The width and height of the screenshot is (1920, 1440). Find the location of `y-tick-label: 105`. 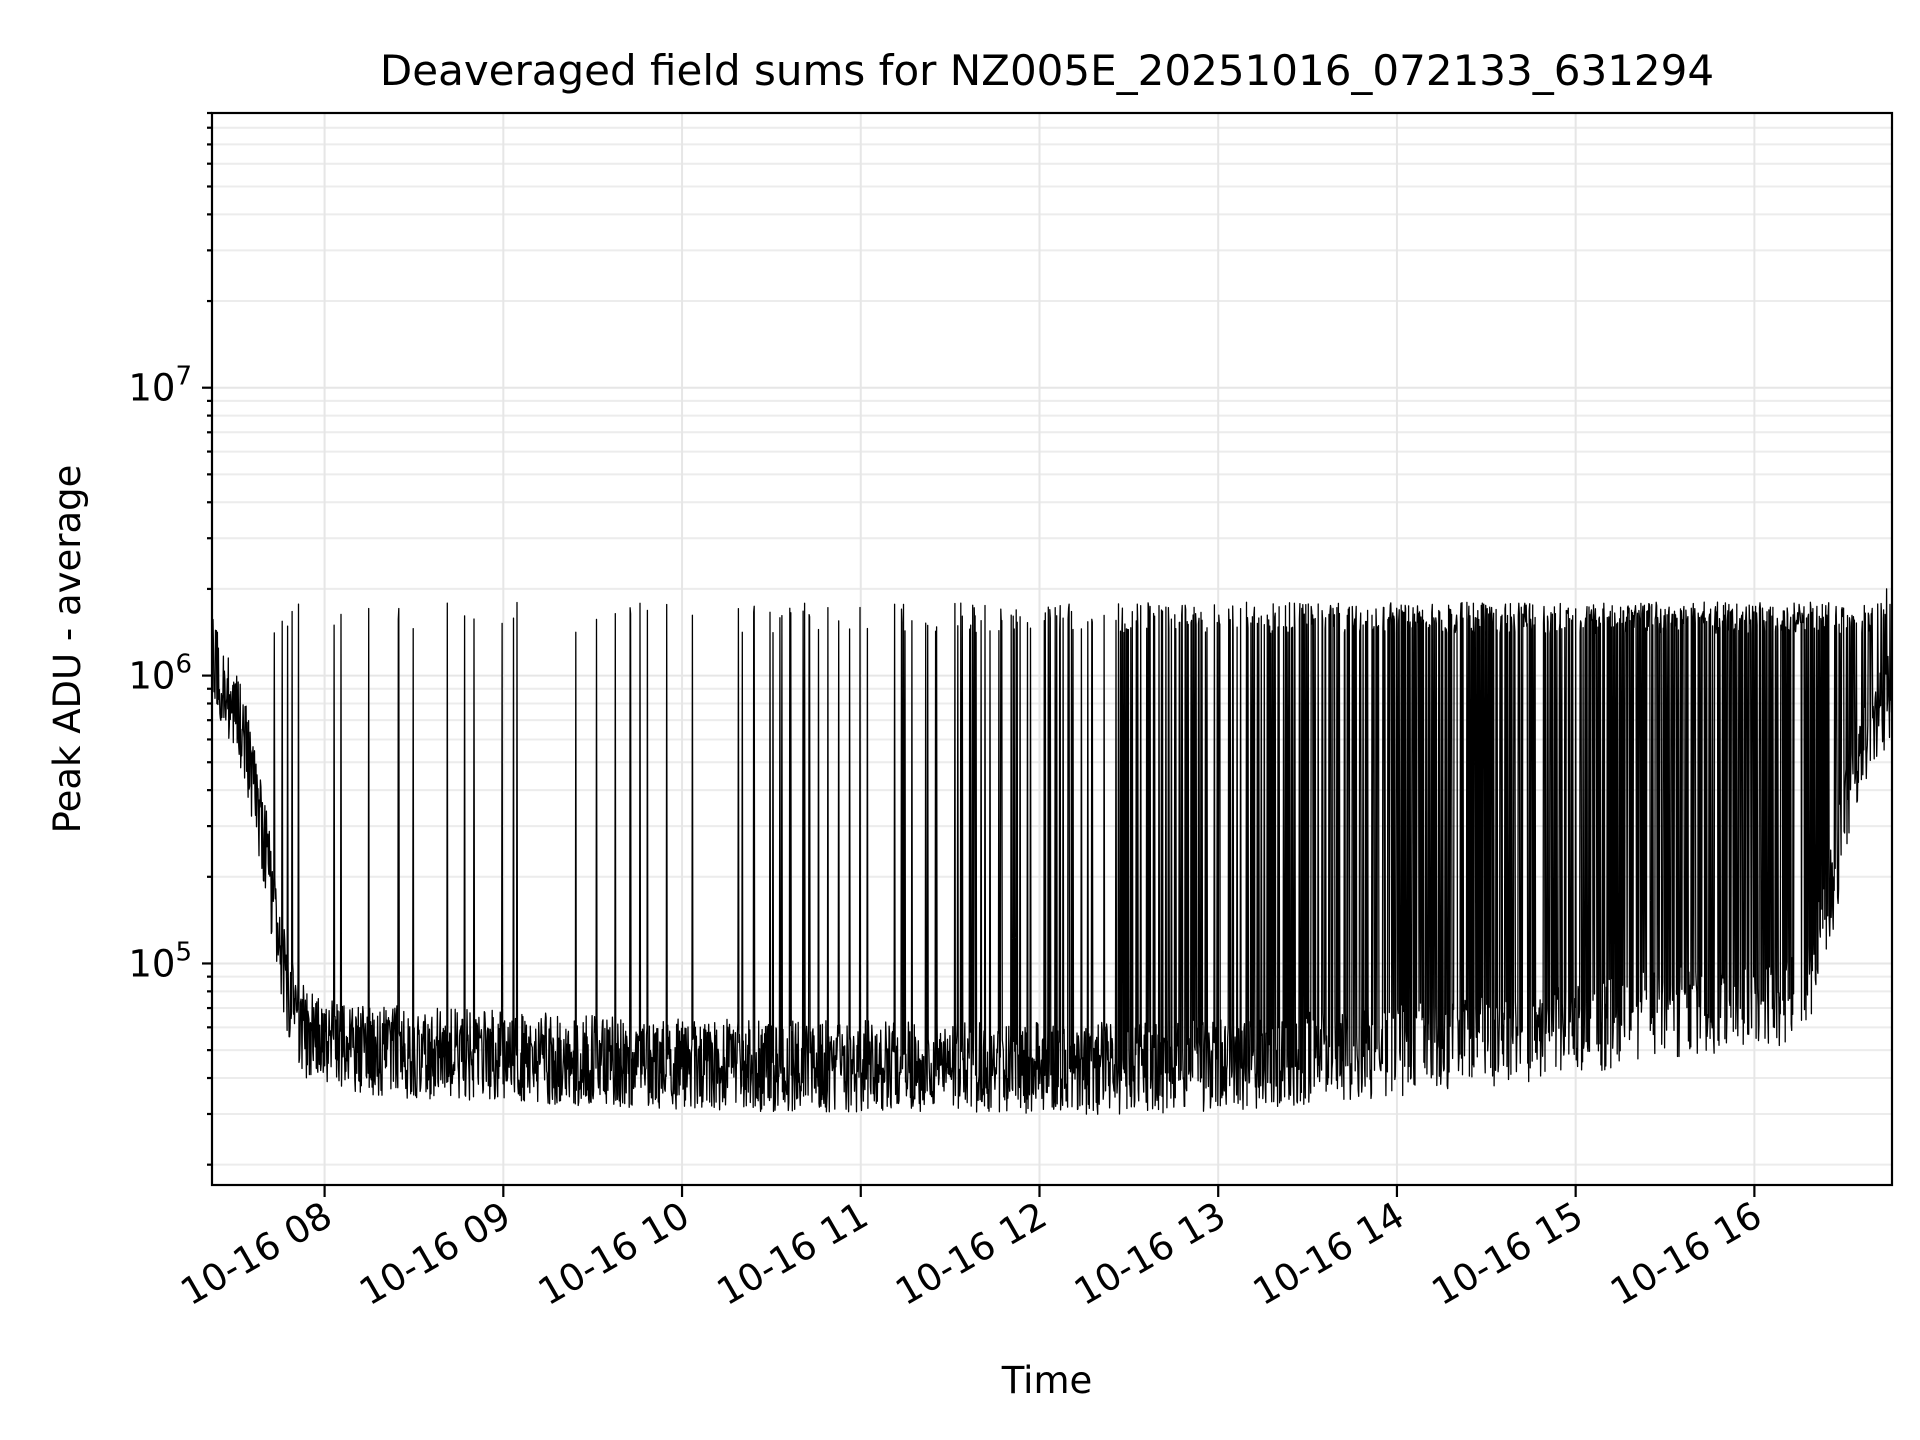

y-tick-label: 105 is located at coordinates (160, 961).